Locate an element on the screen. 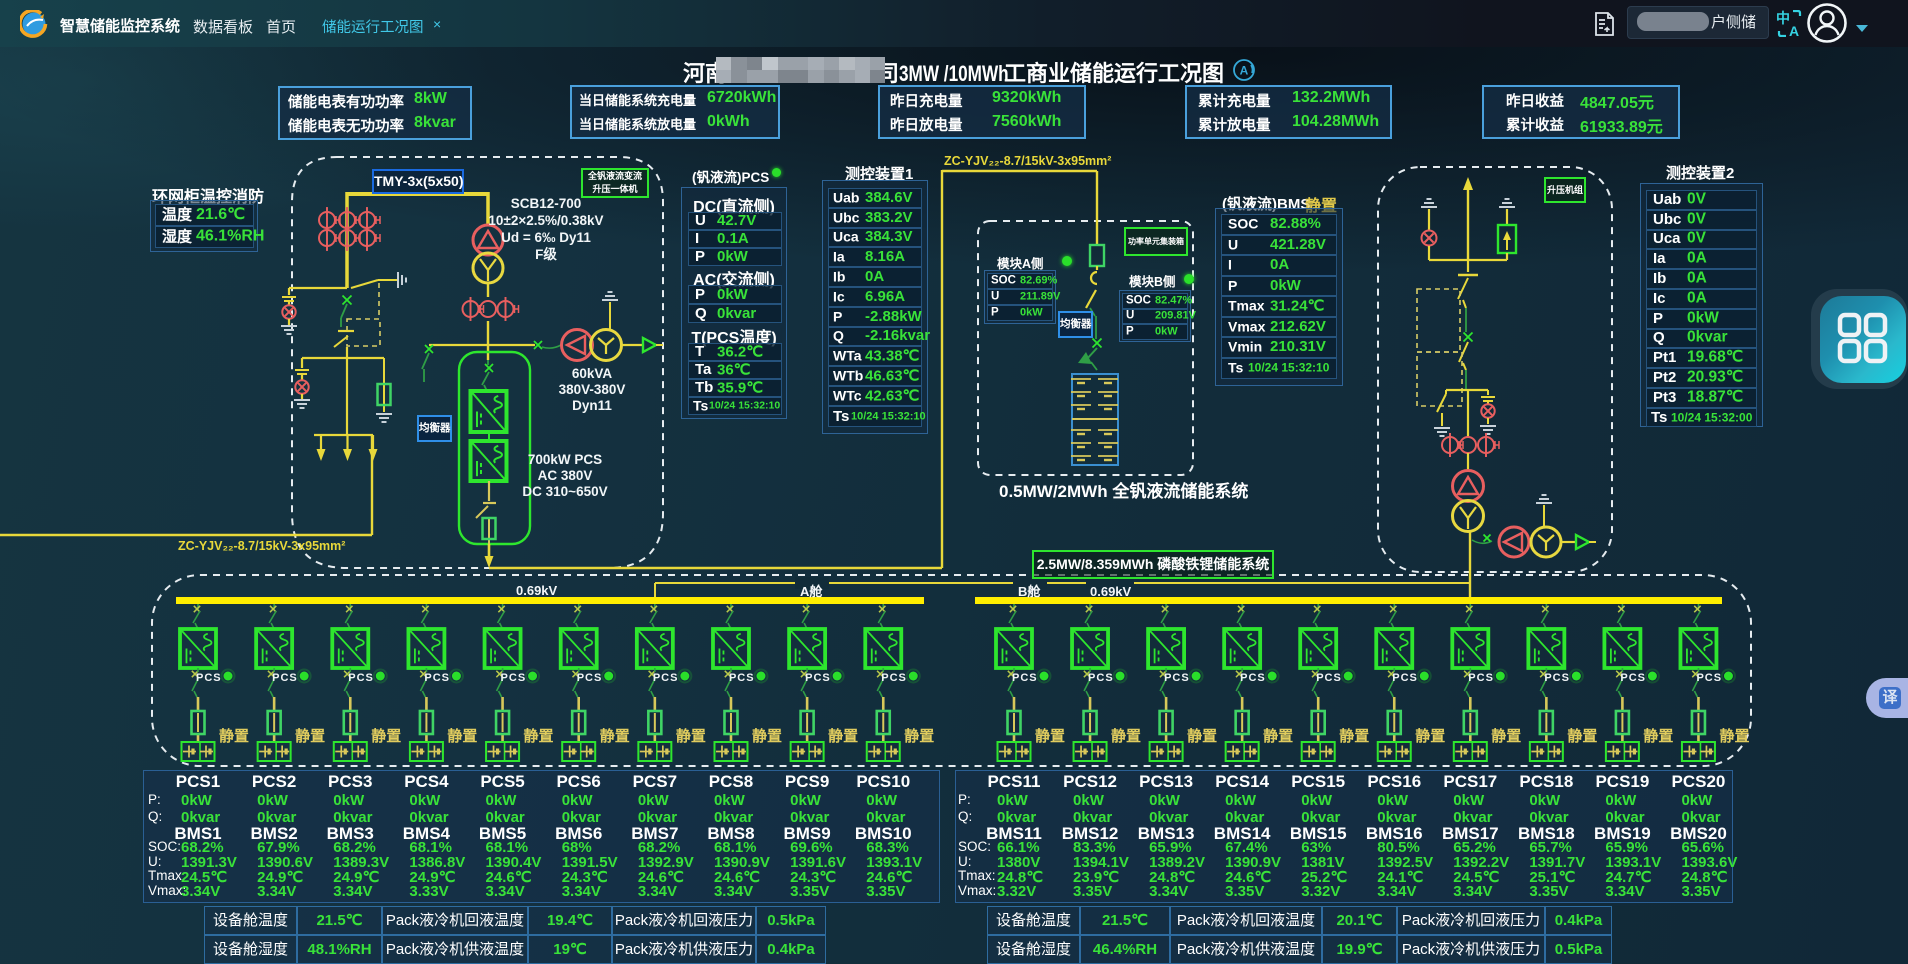  svg-text: 10±2×2.5%/0.38kV is located at coordinates (545, 220).